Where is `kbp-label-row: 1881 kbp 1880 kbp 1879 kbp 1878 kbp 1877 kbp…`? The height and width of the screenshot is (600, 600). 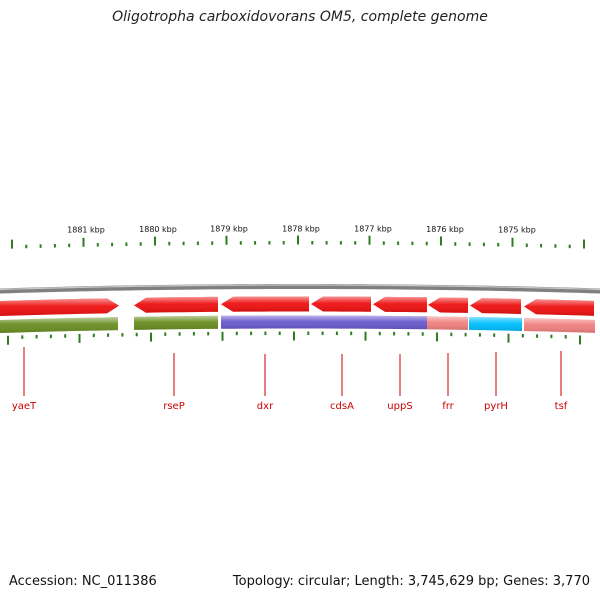 kbp-label-row: 1881 kbp 1880 kbp 1879 kbp 1878 kbp 1877 kbp… is located at coordinates (301, 229).